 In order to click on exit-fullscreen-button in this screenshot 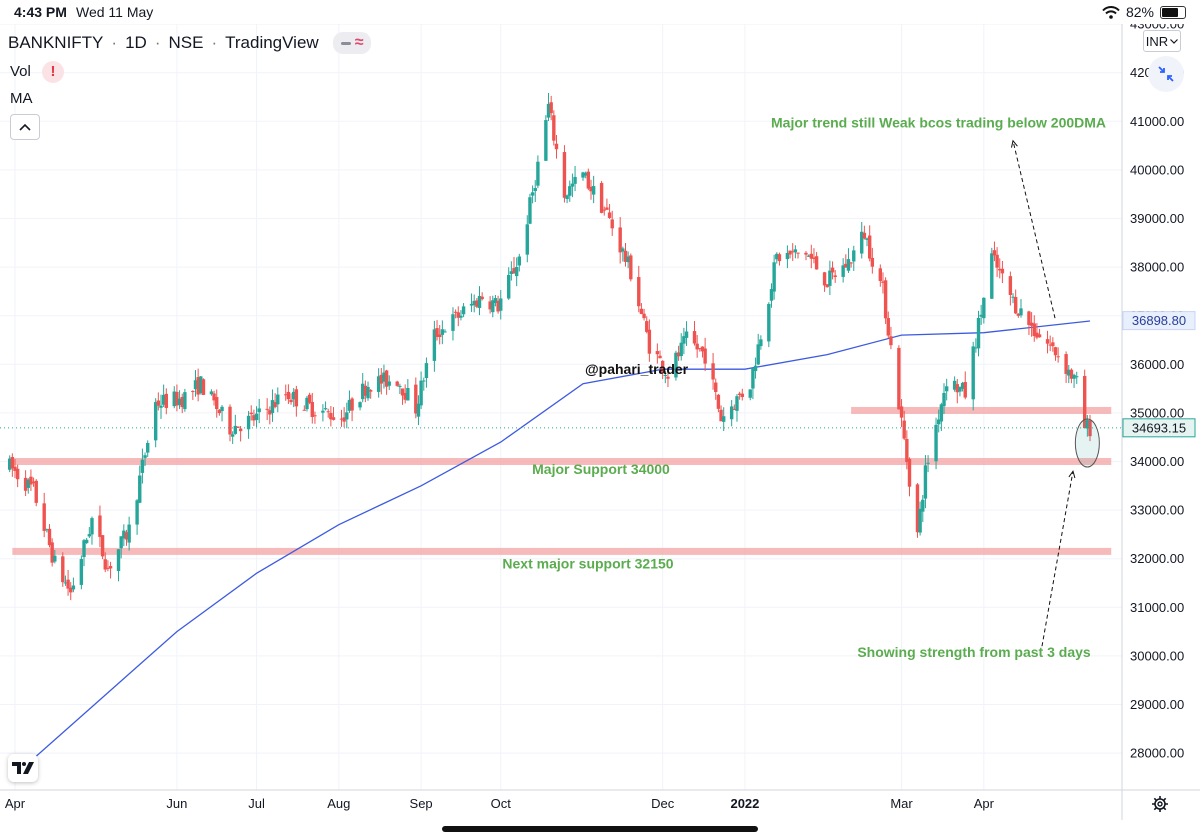, I will do `click(1166, 74)`.